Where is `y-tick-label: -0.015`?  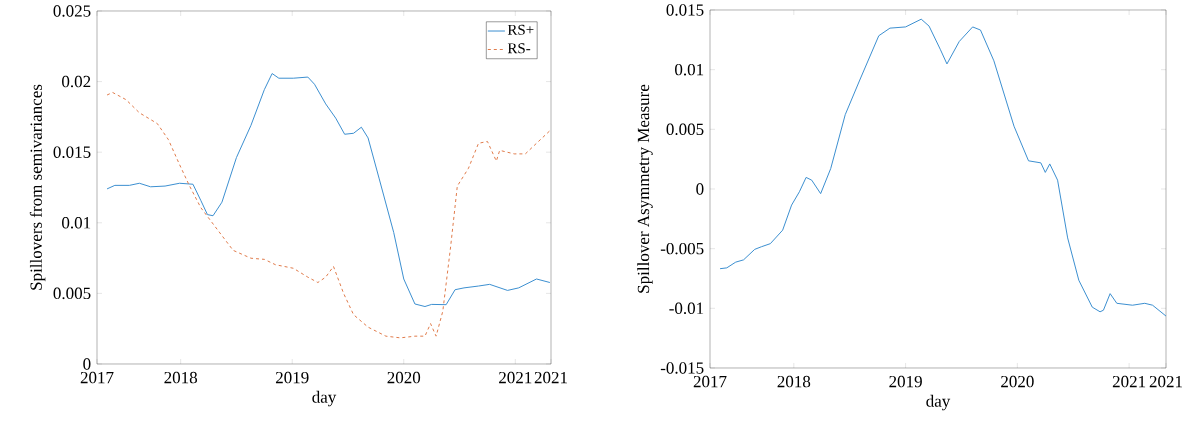 y-tick-label: -0.015 is located at coordinates (682, 368).